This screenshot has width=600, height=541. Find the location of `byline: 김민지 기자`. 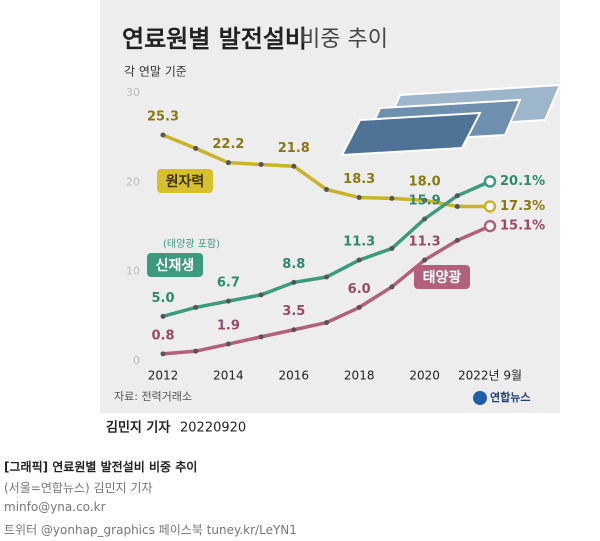

byline: 김민지 기자 is located at coordinates (138, 428).